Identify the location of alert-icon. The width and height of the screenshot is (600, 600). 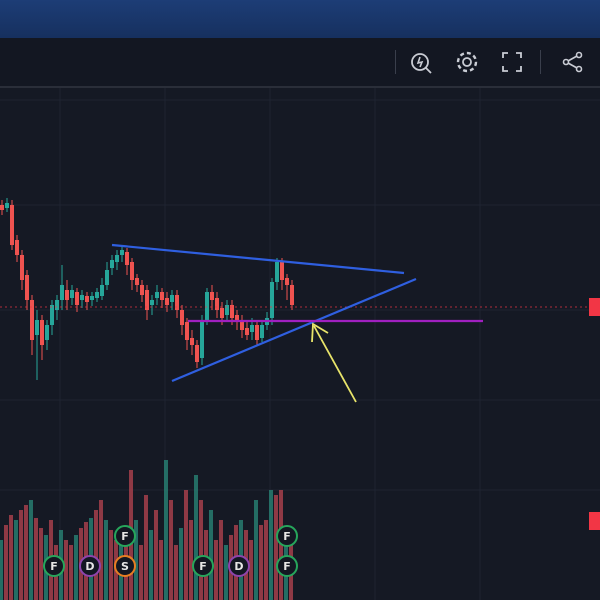
(421, 63).